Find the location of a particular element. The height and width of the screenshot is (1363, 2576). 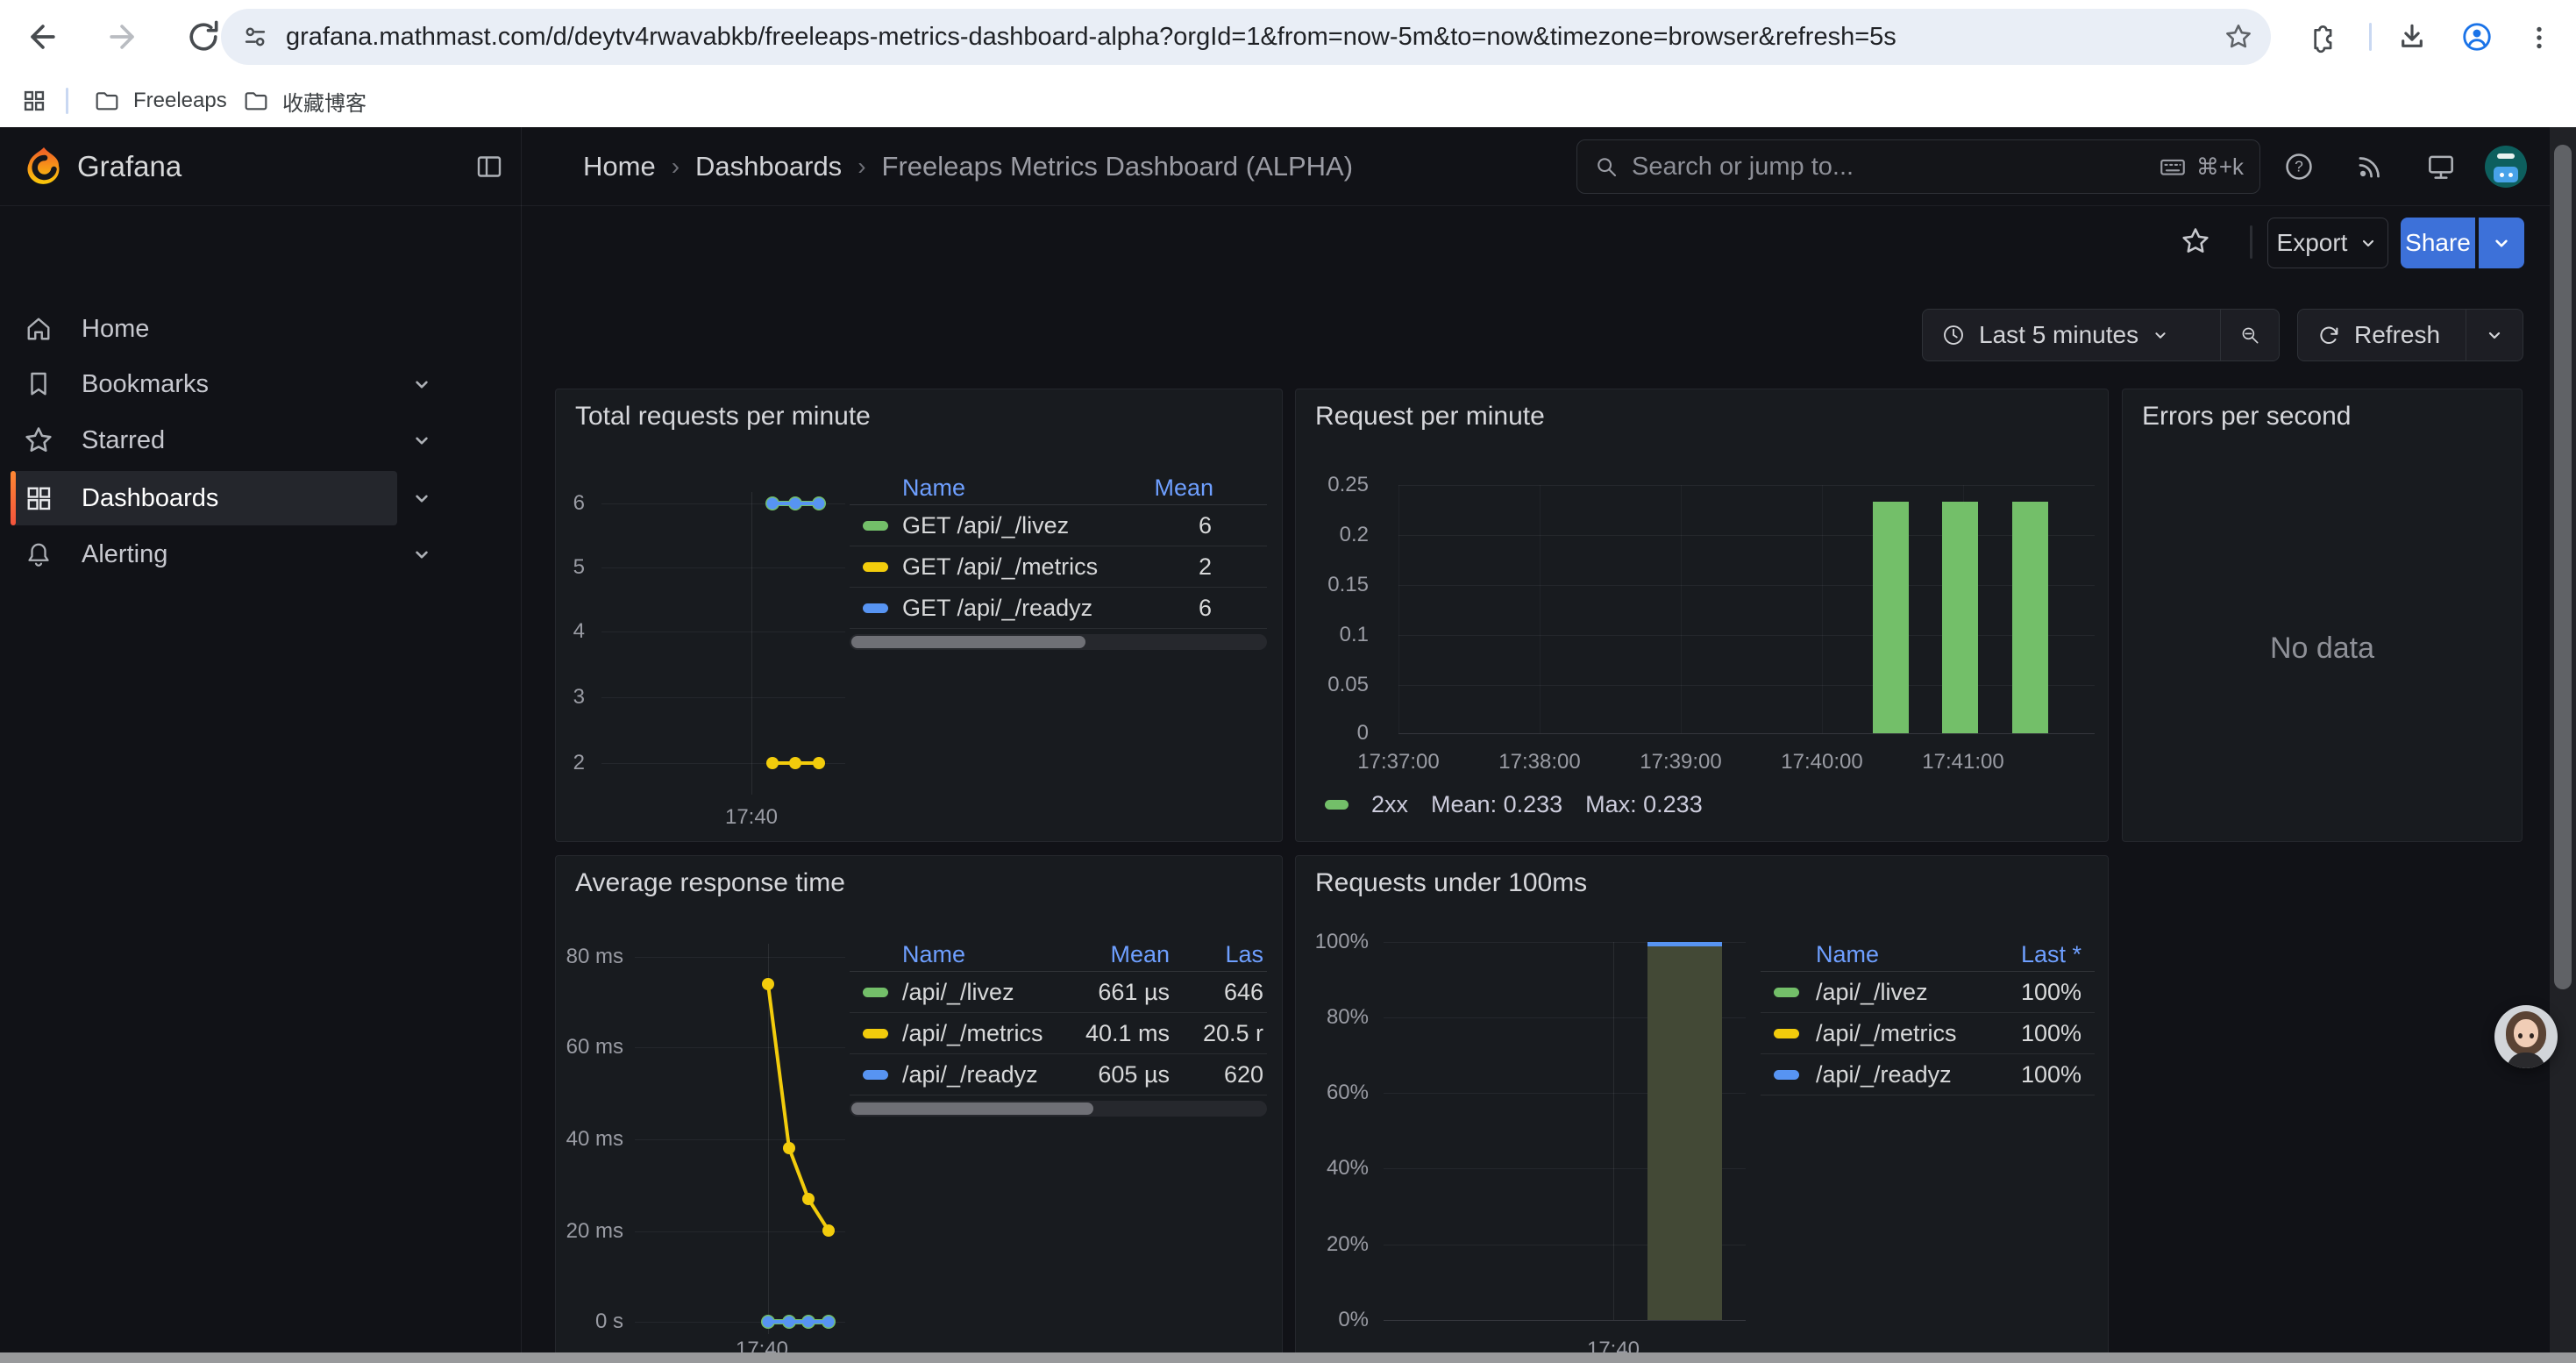

assistant-avatar-widget is located at coordinates (2526, 1036).